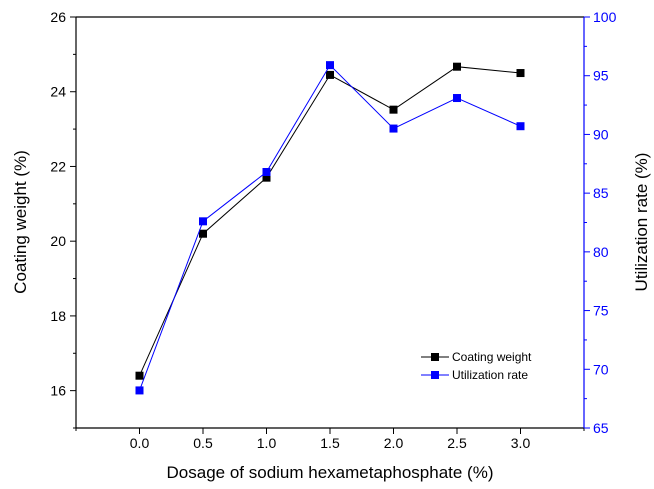 The image size is (654, 489). I want to click on x-tick-label: 2.5, so click(457, 443).